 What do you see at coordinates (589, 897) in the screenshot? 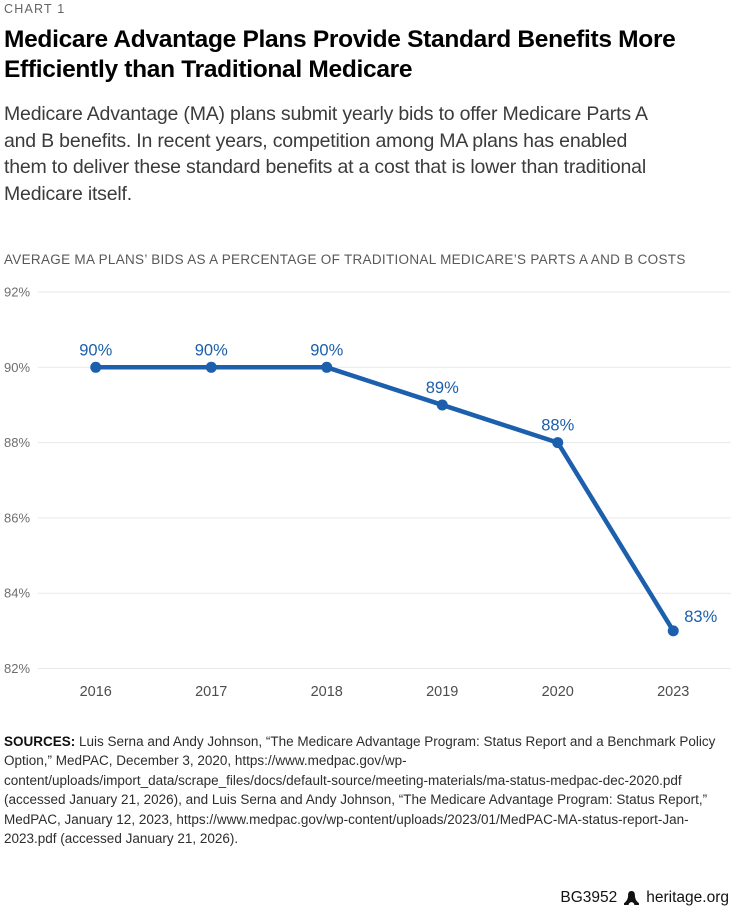
I see `report-id: BG3952` at bounding box center [589, 897].